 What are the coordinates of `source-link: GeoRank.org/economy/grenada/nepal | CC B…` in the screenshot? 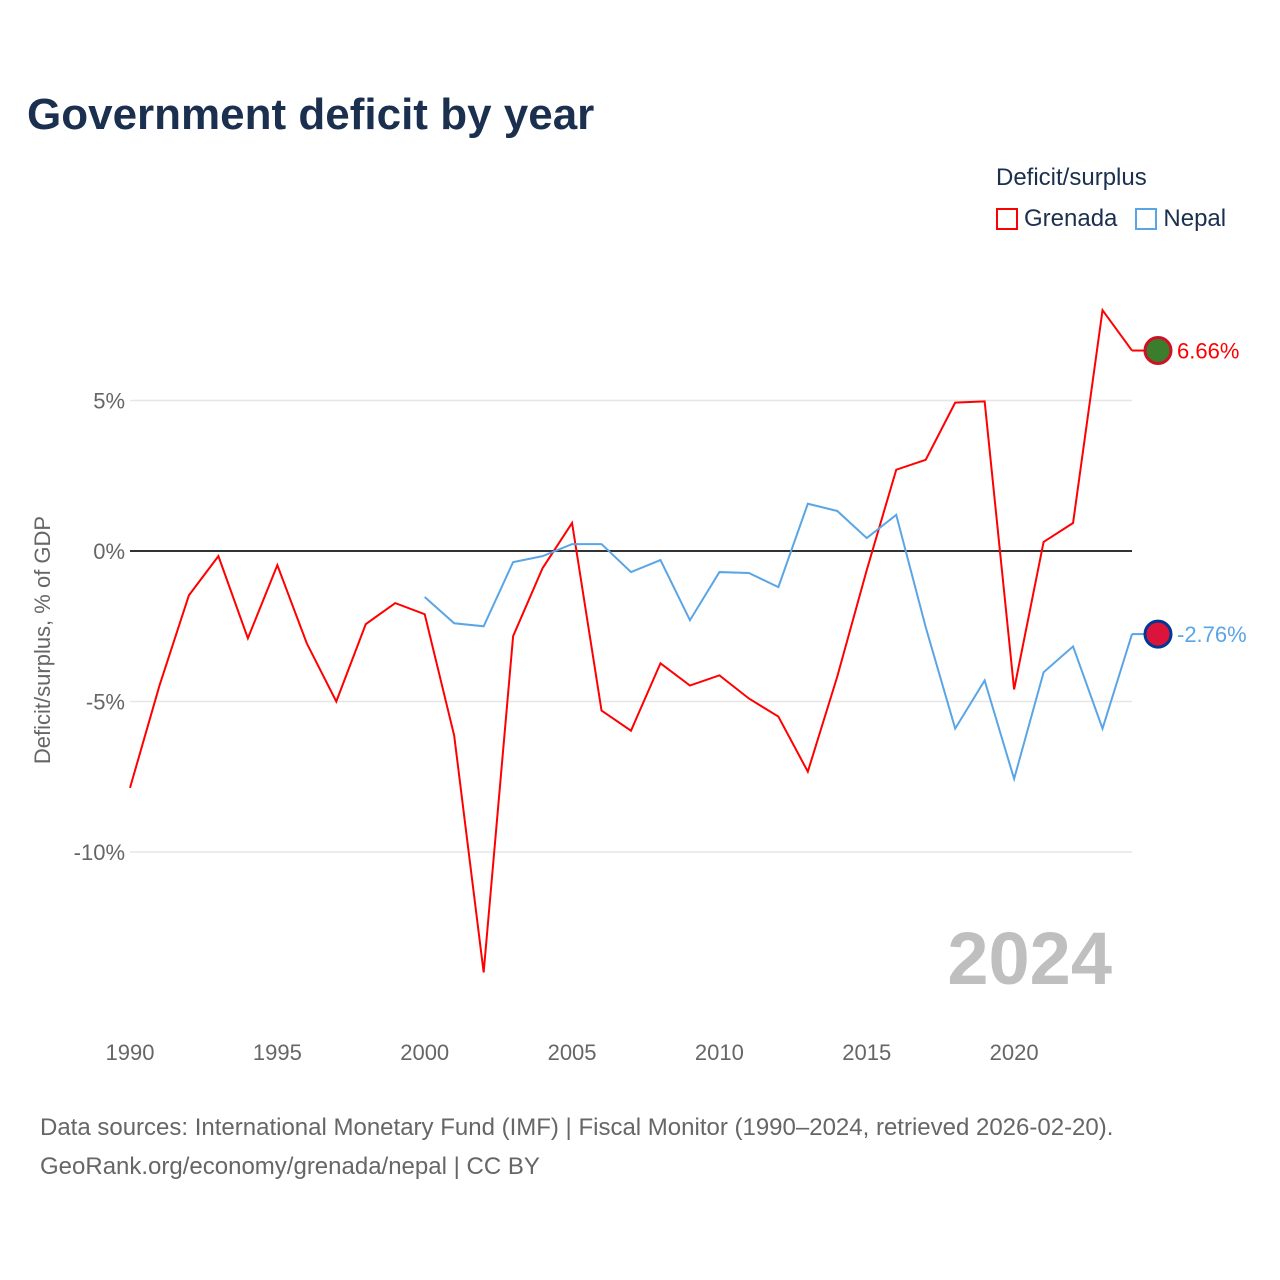 It's located at (290, 1166).